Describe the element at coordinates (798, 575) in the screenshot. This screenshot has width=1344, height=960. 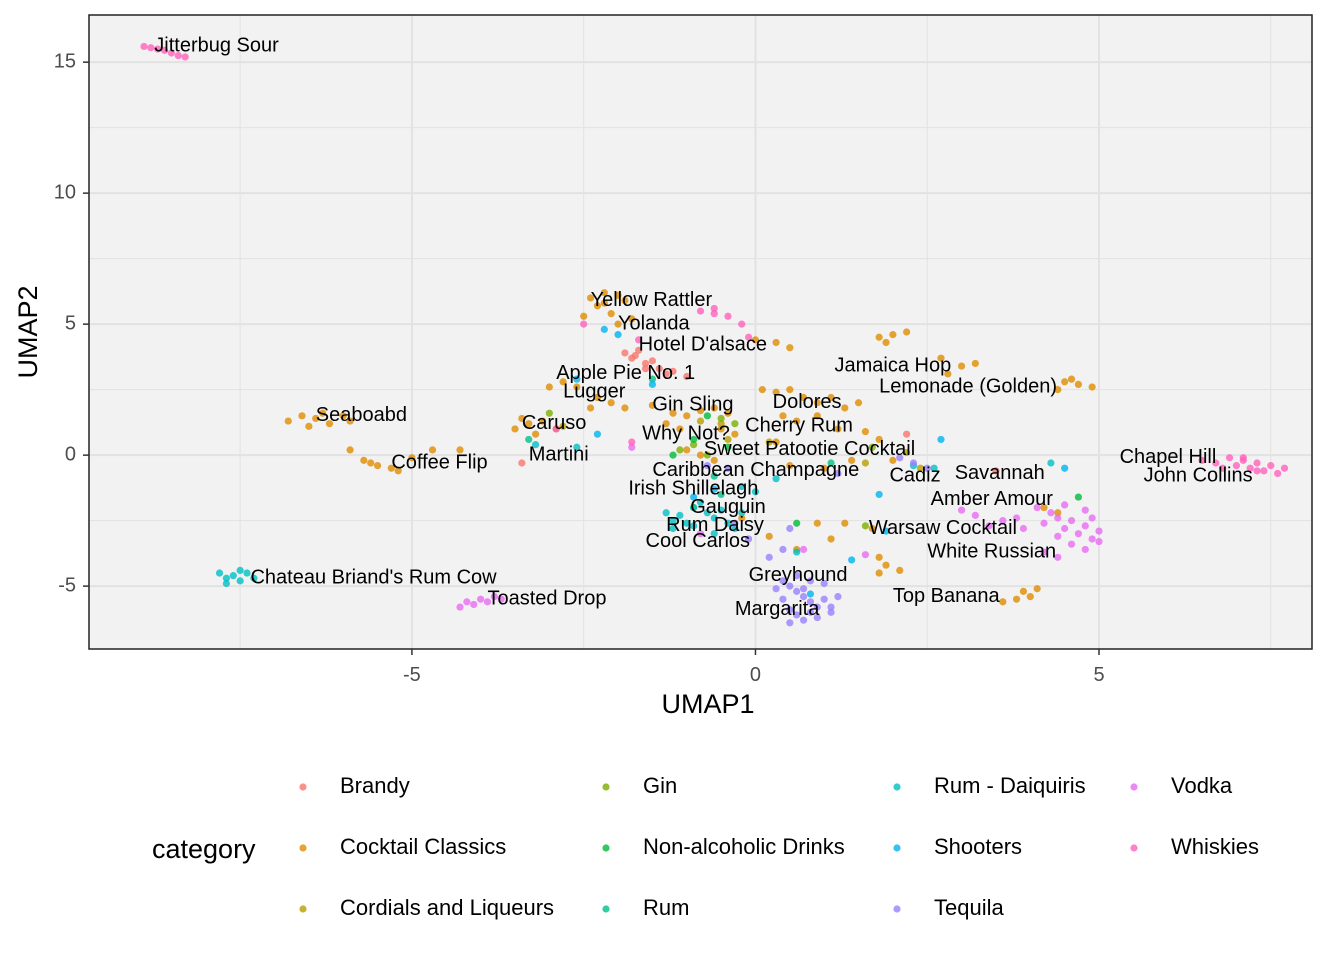
I see `point-label: Greyhound` at that location.